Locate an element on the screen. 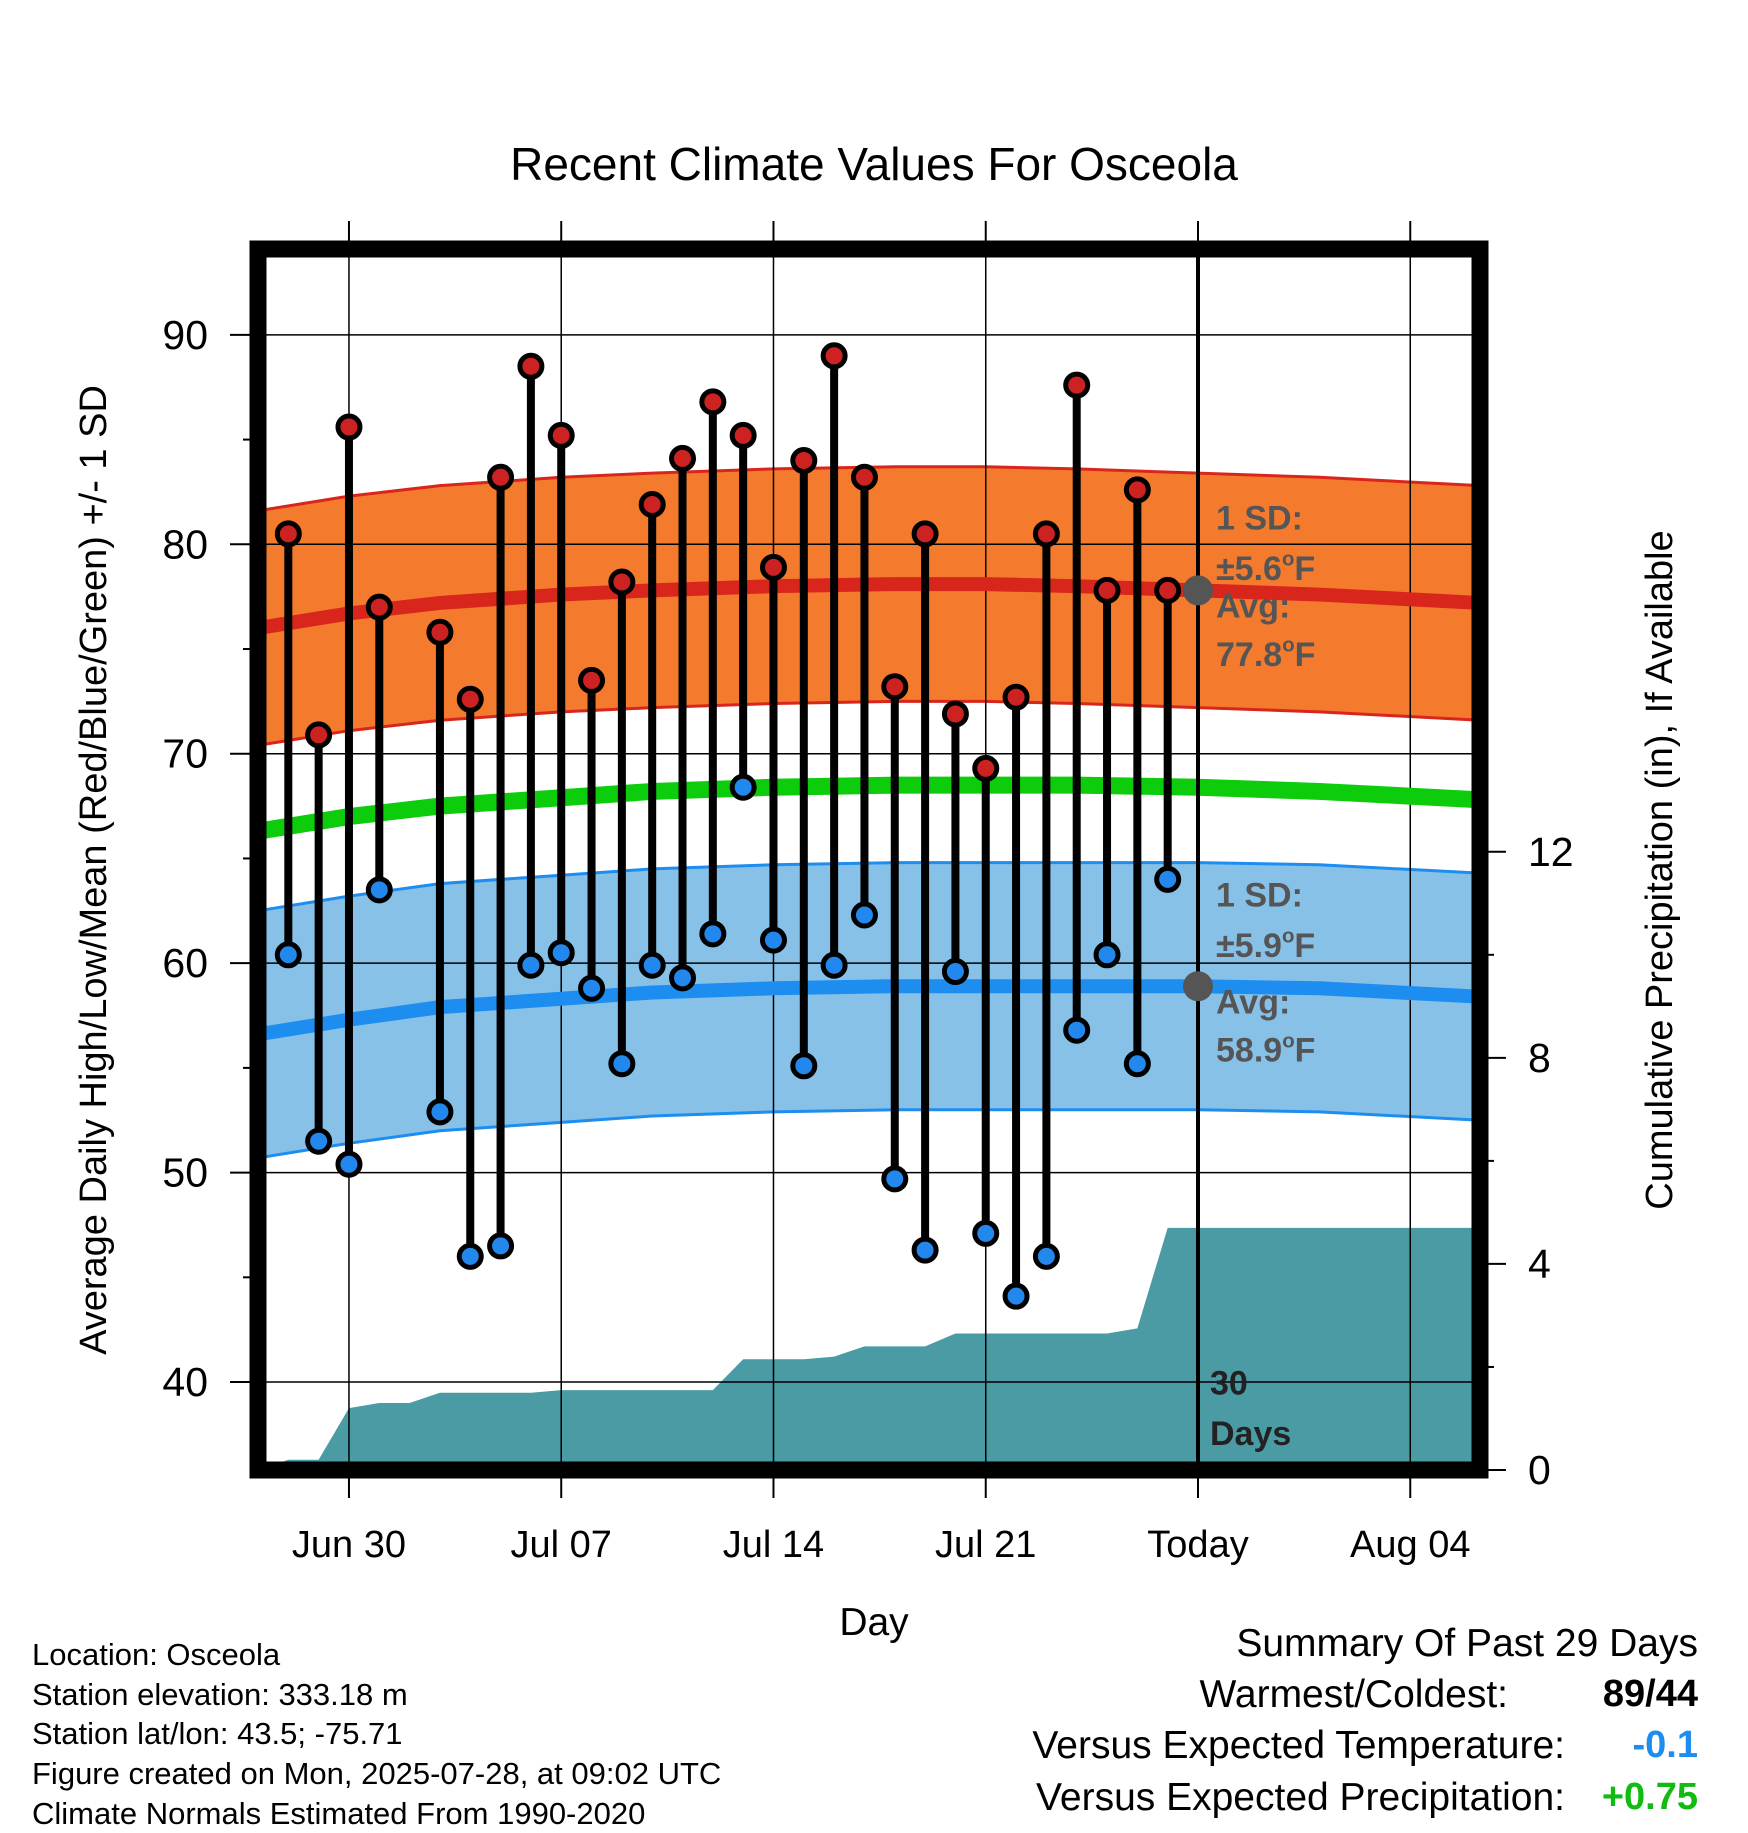  x-tick-label: Jul 14 is located at coordinates (773, 1545).